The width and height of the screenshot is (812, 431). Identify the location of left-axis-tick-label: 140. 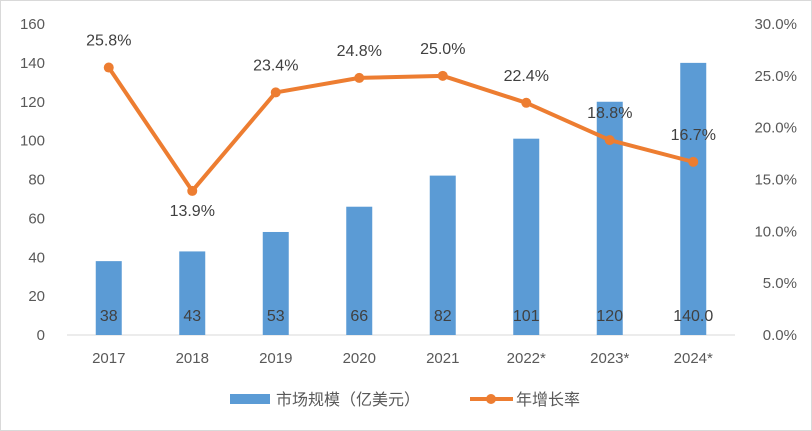
(32, 63).